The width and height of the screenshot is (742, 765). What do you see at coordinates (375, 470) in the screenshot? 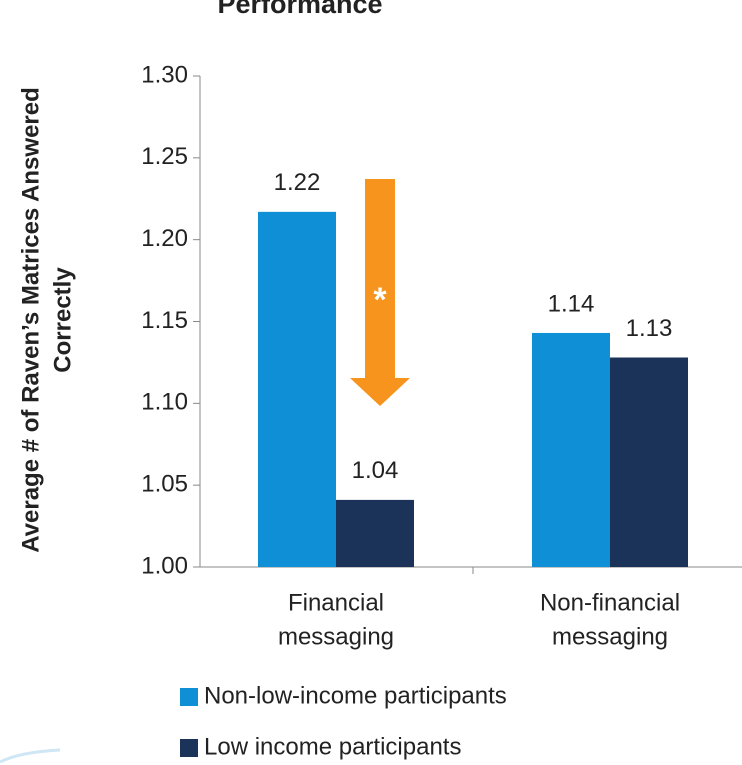
I see `data-label: 1.04` at bounding box center [375, 470].